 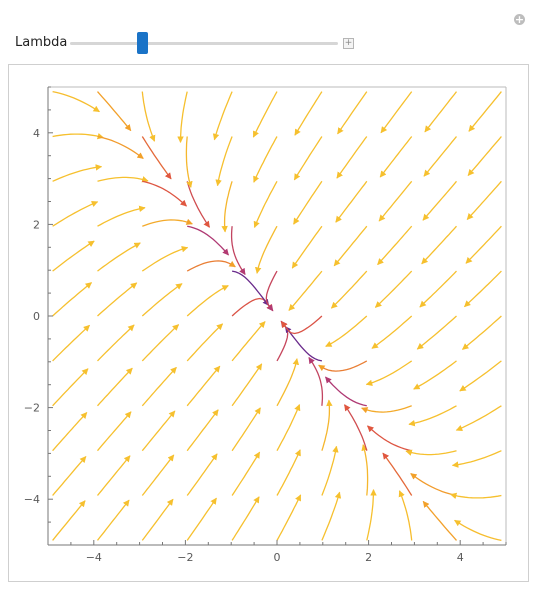 I want to click on x-tick-label: 2, so click(x=368, y=557).